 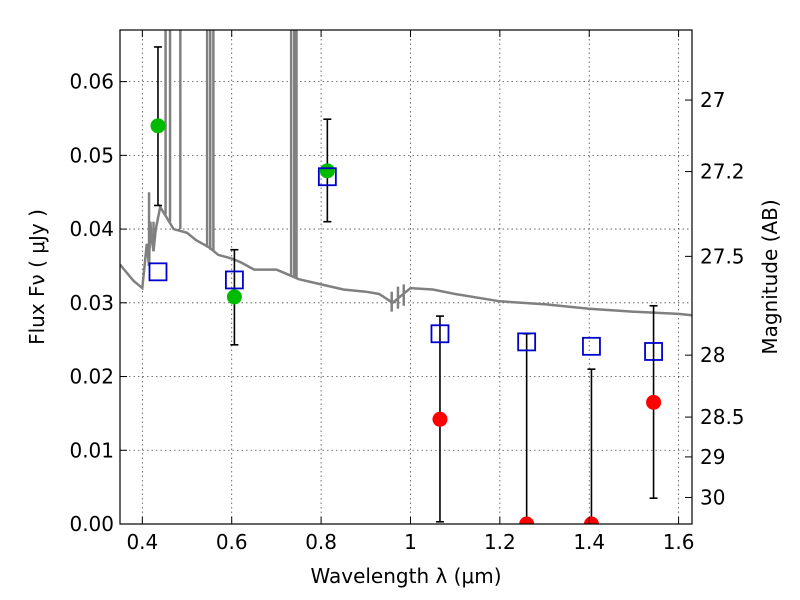 I want to click on spectrum-line, so click(x=406, y=260).